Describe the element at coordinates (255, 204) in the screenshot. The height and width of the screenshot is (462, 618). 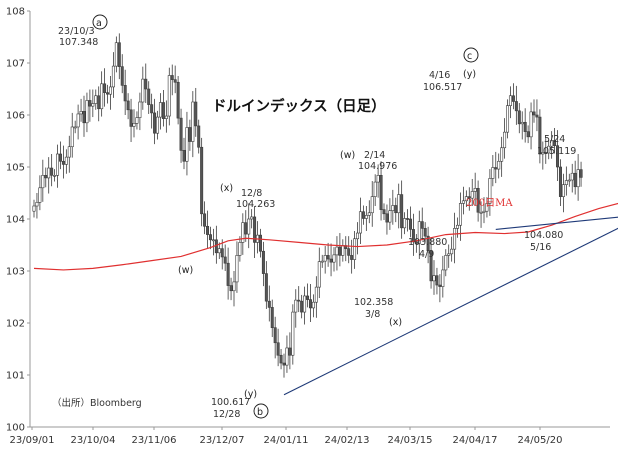
I see `x1-value: 104.263` at that location.